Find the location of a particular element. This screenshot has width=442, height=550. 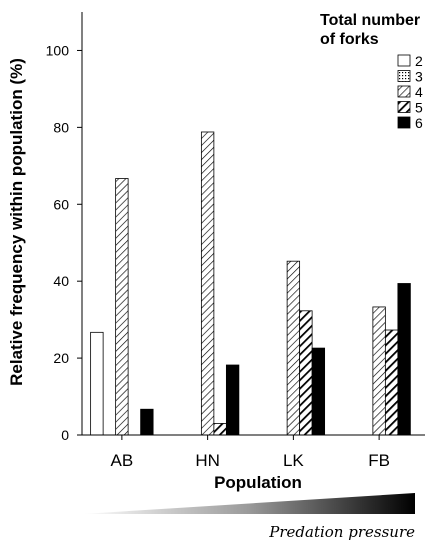

y-tick-label: 40 is located at coordinates (61, 281).